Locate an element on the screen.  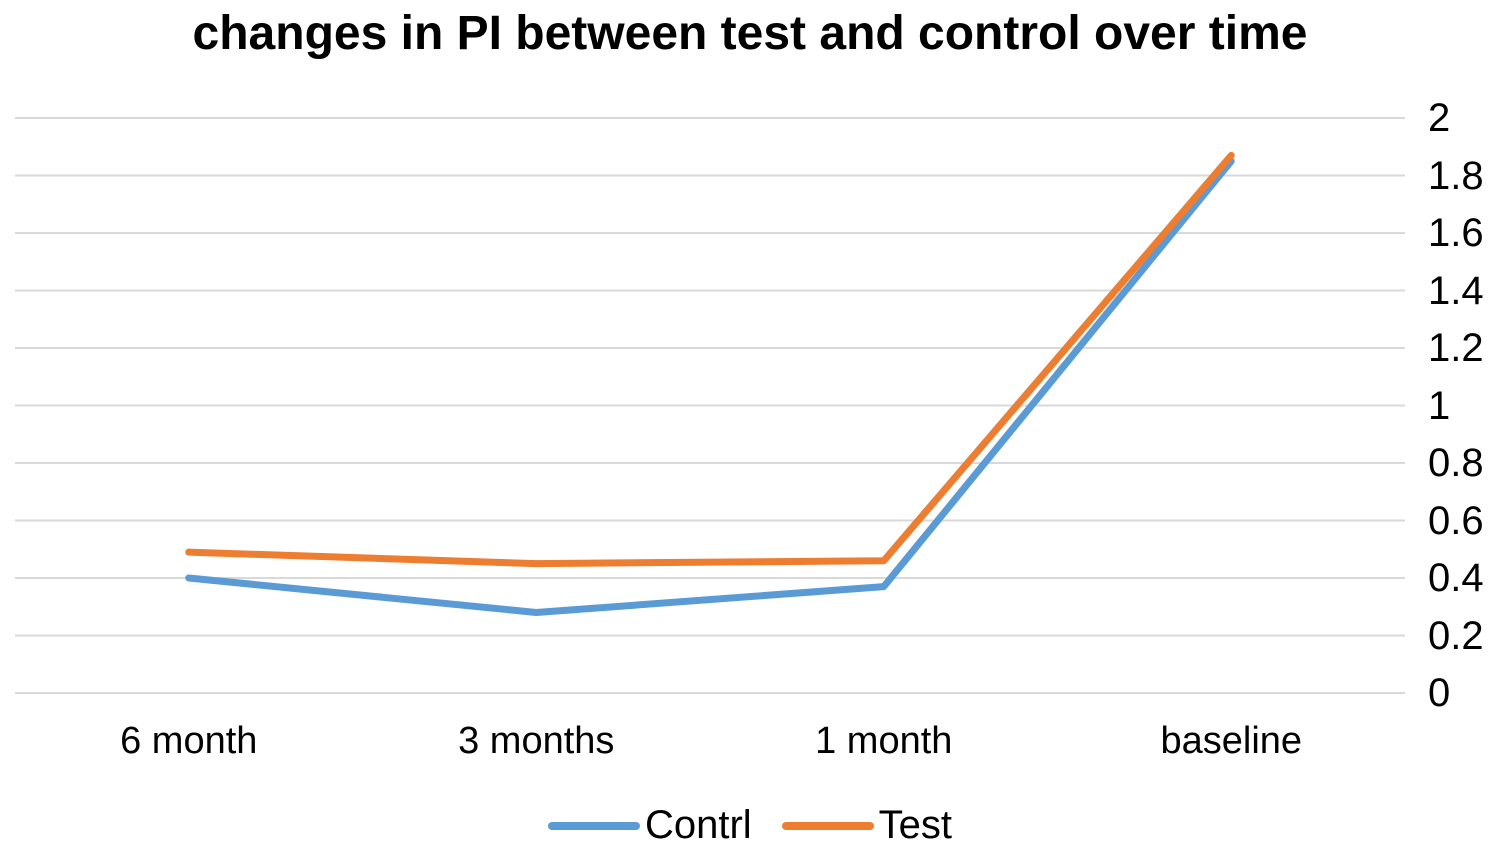
y-axis-tick-label: 1.4 is located at coordinates (1456, 290).